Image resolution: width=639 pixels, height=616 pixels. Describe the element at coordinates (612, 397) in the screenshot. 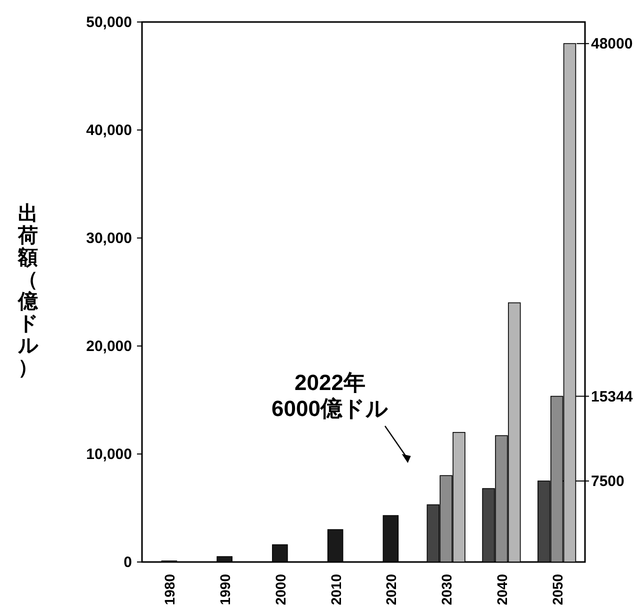

I see `data-label: 15344` at that location.